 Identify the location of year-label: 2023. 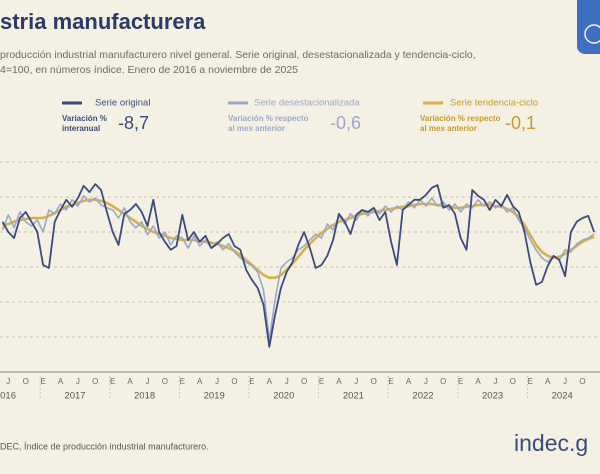
(492, 396).